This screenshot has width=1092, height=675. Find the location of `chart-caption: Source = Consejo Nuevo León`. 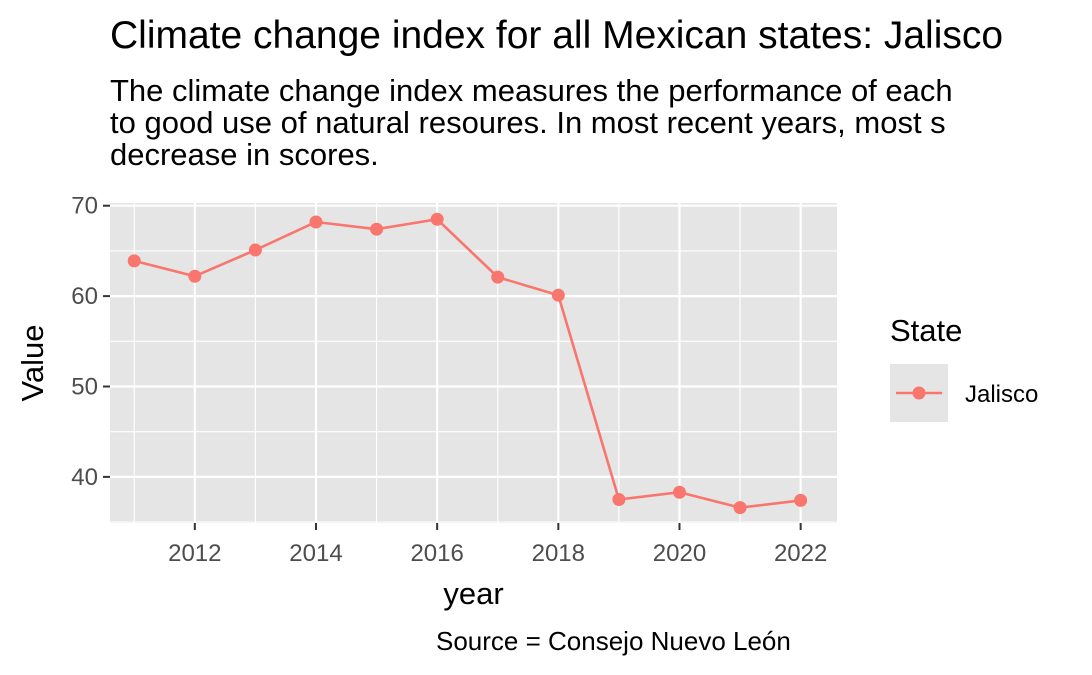

chart-caption: Source = Consejo Nuevo León is located at coordinates (613, 641).